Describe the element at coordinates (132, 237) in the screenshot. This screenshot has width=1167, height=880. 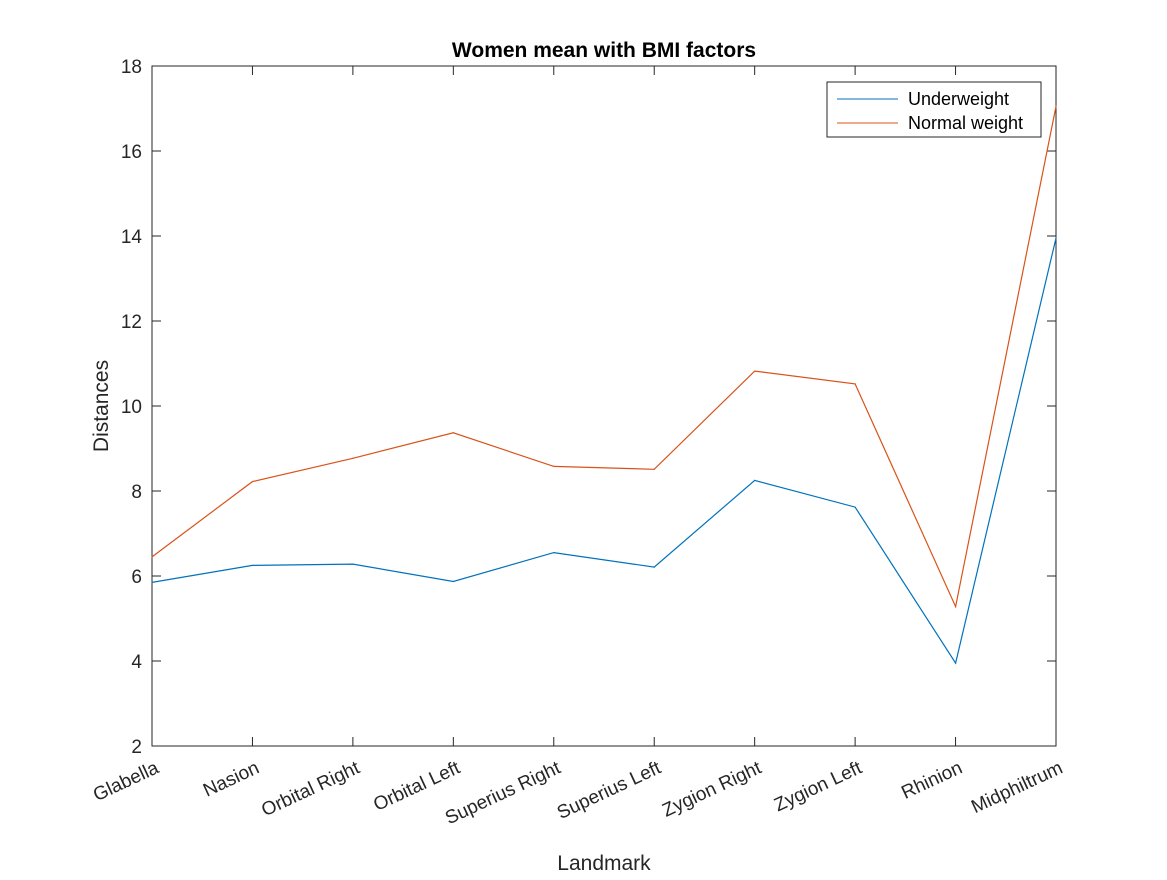
I see `y-tick-label: 14` at that location.